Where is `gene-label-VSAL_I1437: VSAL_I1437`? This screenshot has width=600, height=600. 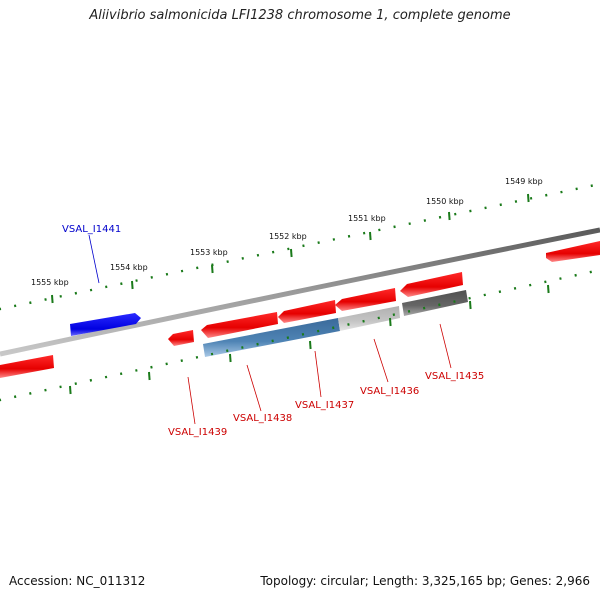 gene-label-VSAL_I1437: VSAL_I1437 is located at coordinates (324, 405).